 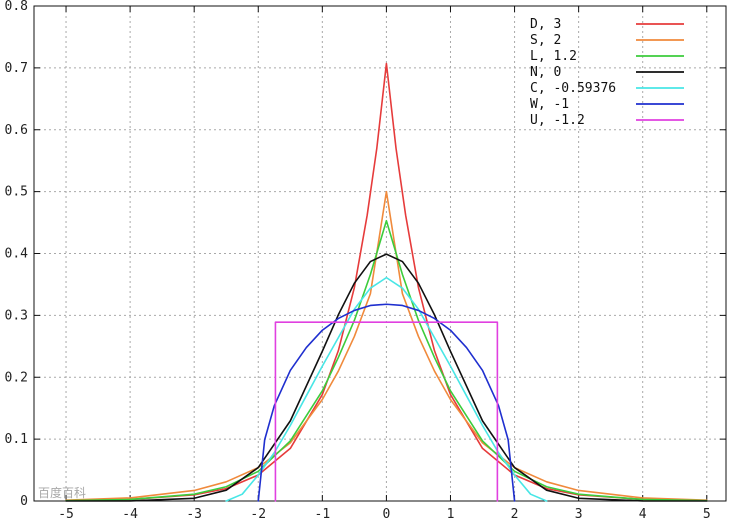 I want to click on y-tick-label: 0.1, so click(x=16, y=439).